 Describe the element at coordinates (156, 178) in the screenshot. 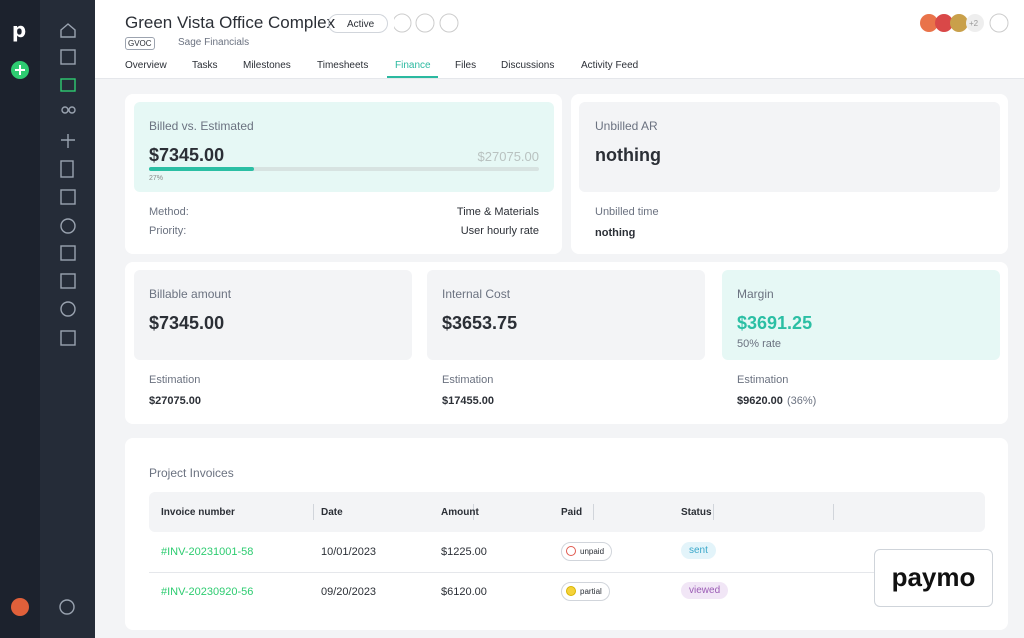

I see `progress-label: 27%` at that location.